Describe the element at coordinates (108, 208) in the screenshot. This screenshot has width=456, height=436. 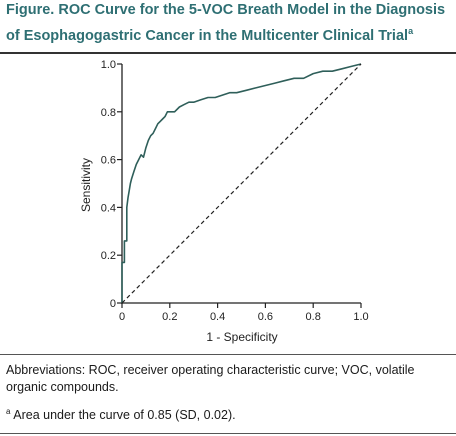
I see `y-tick-label: 0.4` at that location.